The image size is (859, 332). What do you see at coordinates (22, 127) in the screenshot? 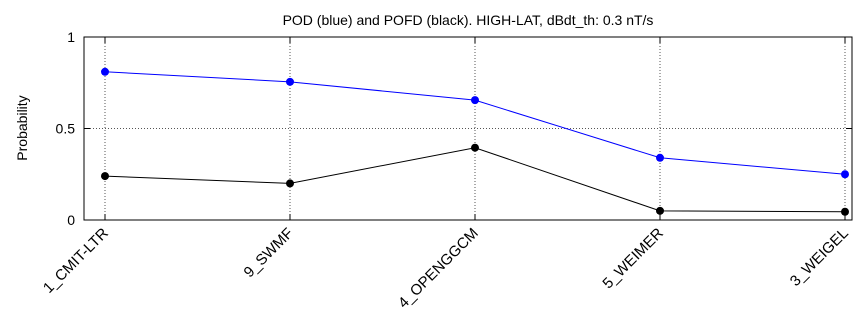
I see `y-axis-label: Probability` at bounding box center [22, 127].